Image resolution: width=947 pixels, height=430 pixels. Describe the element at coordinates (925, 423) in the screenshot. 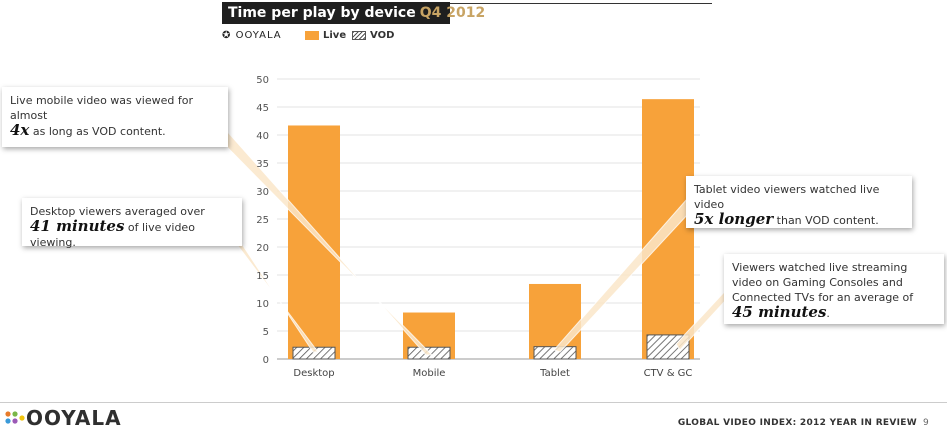

I see `footer-page-number: 9` at that location.